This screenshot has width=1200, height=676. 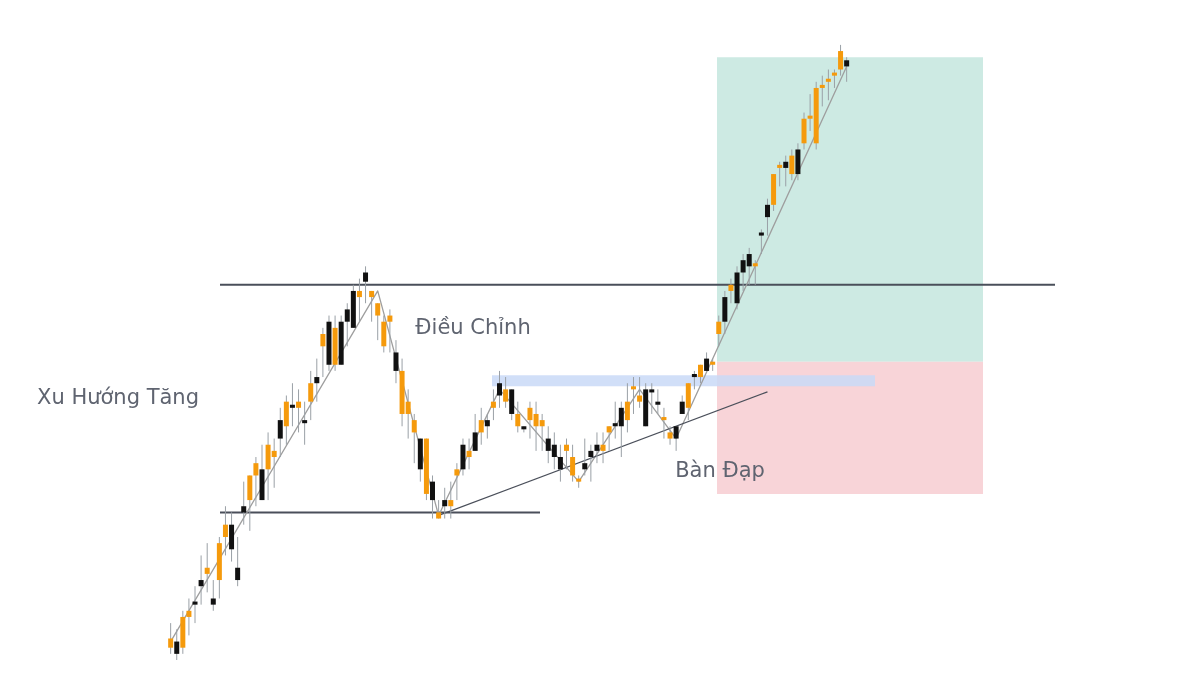 I want to click on annotation: Bàn Đạp, so click(x=720, y=470).